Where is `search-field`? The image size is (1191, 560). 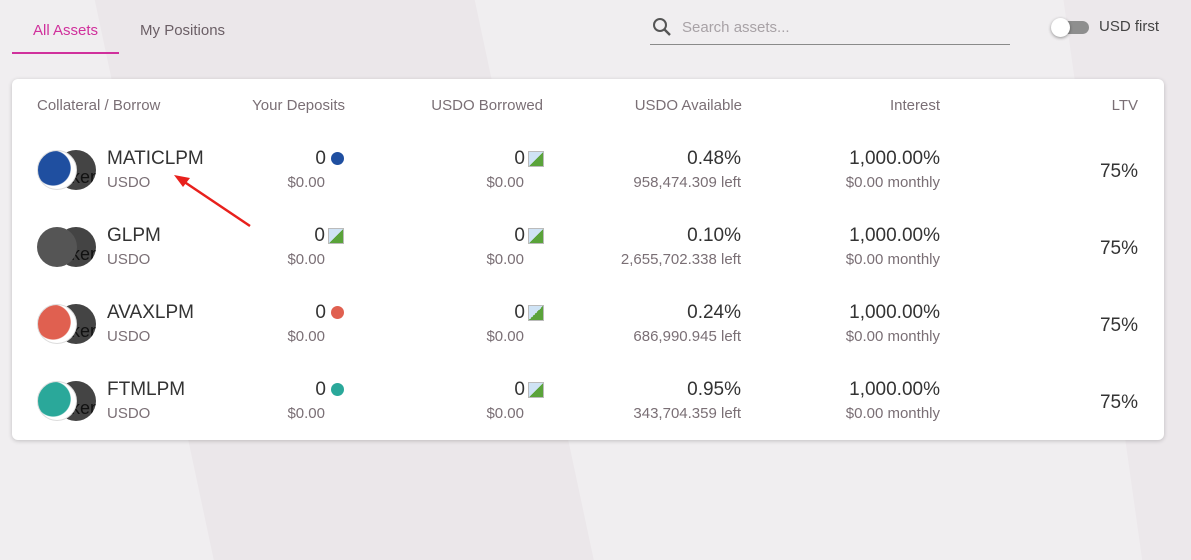 search-field is located at coordinates (830, 27).